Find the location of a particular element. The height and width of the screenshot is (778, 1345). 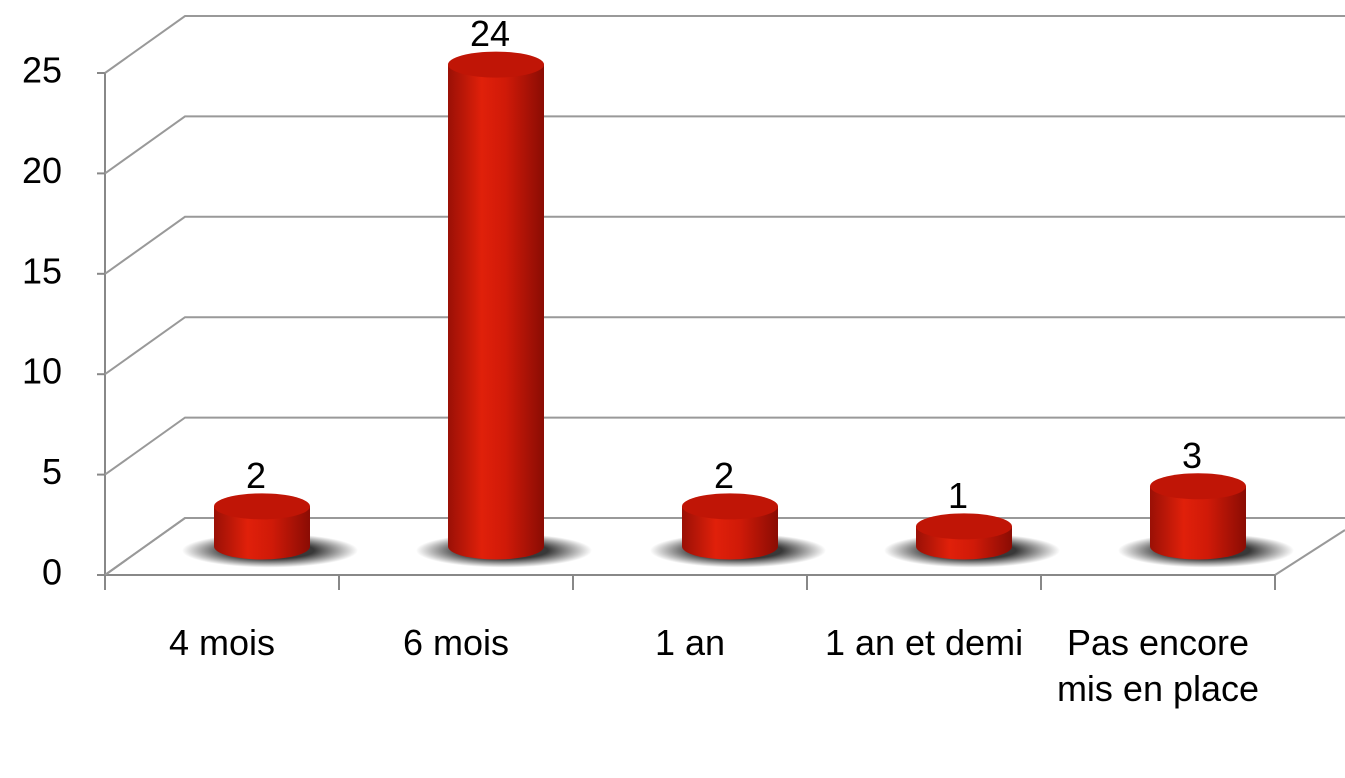

floor-edge is located at coordinates (1309, 552).